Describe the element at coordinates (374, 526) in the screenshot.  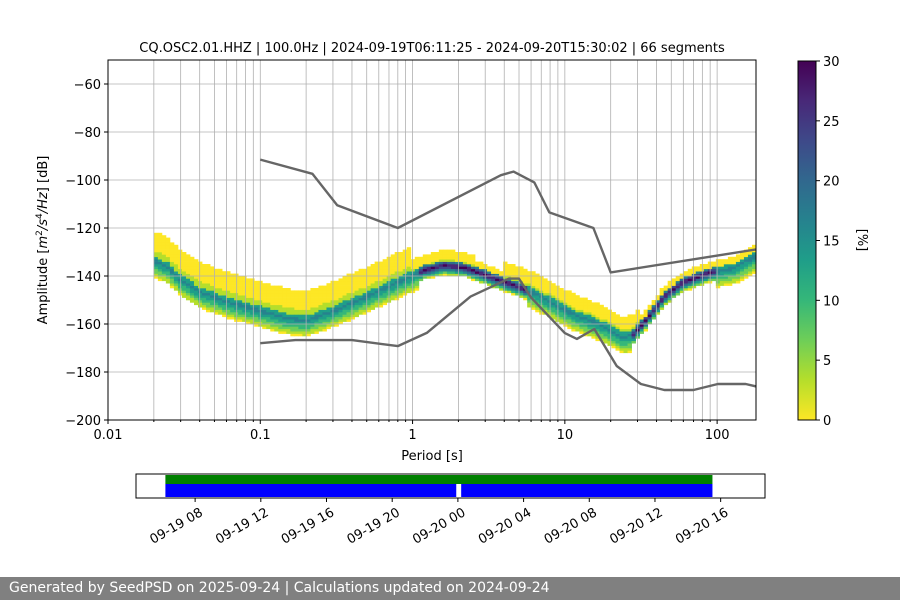
I see `timeline-tick-label: 09-19 20` at that location.